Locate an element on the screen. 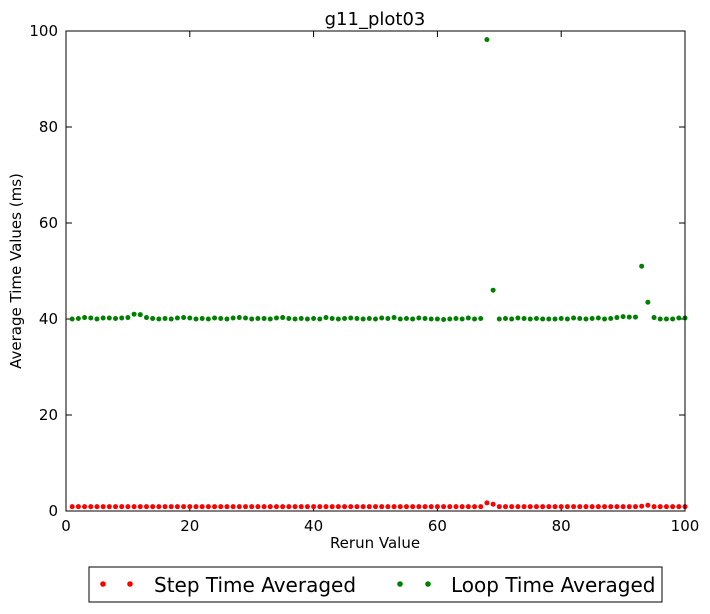 The height and width of the screenshot is (614, 710). legend-item: Loop Time Averaged is located at coordinates (526, 585).